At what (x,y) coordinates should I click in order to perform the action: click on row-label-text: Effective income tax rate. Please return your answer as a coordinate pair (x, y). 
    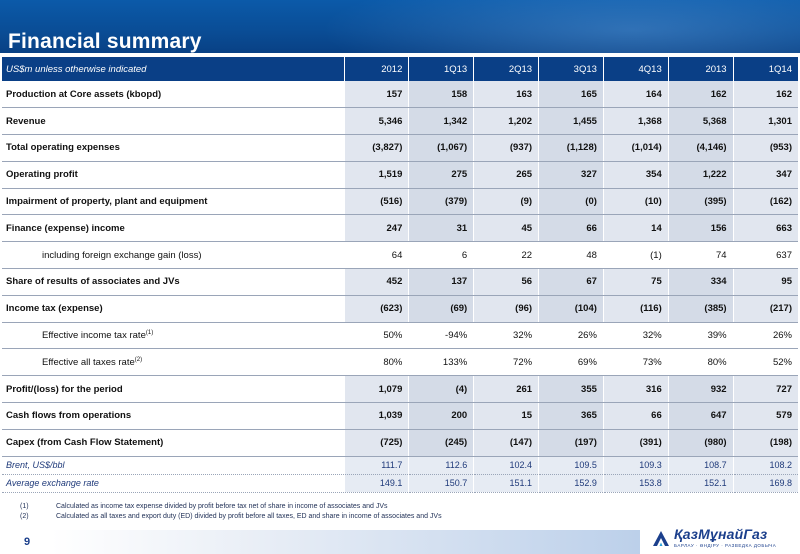
    Looking at the image, I should click on (94, 336).